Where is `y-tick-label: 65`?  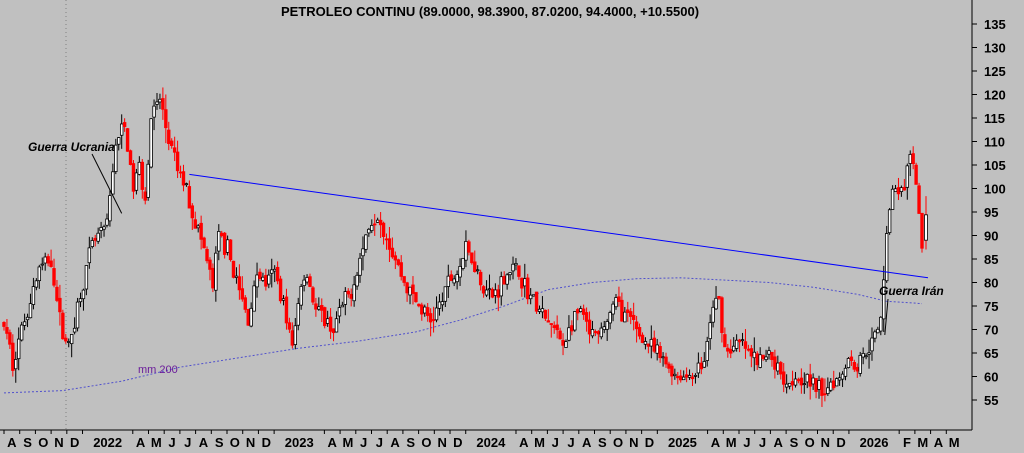
y-tick-label: 65 is located at coordinates (991, 353).